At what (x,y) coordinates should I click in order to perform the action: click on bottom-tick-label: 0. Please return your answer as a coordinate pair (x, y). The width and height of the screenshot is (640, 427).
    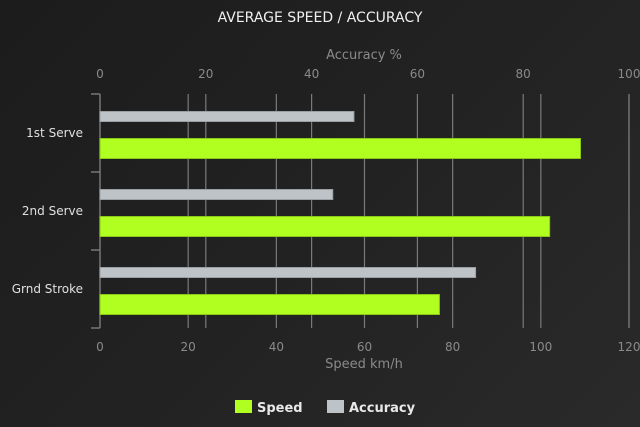
    Looking at the image, I should click on (100, 347).